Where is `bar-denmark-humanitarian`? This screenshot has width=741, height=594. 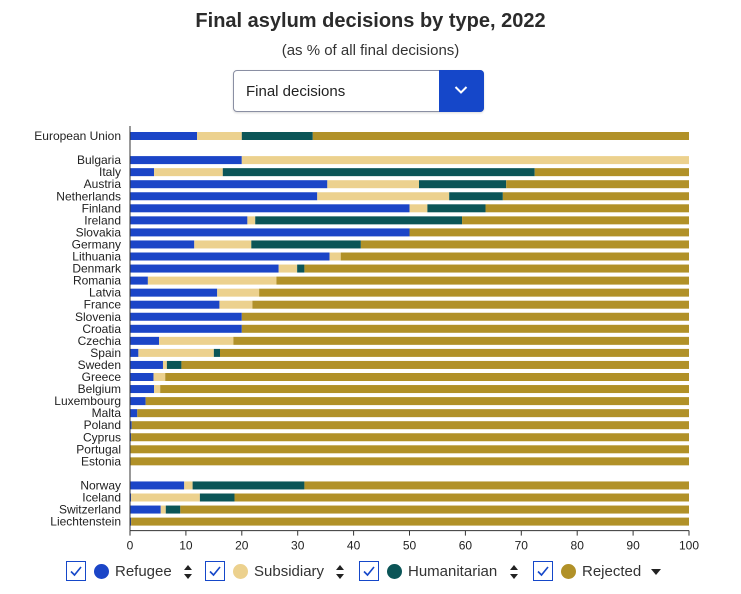
bar-denmark-humanitarian is located at coordinates (301, 268).